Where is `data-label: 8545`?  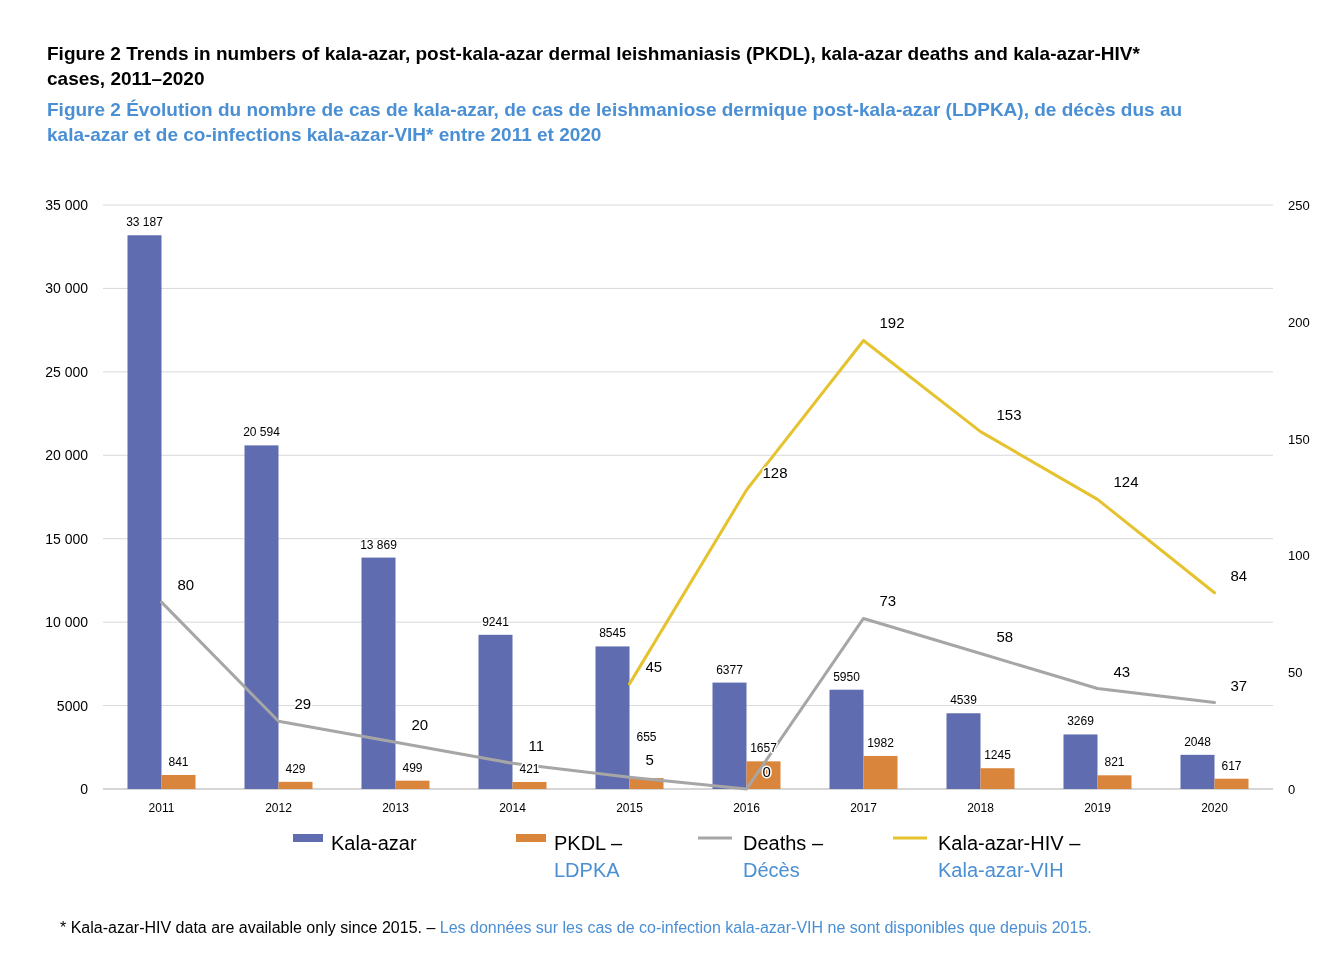 data-label: 8545 is located at coordinates (613, 633).